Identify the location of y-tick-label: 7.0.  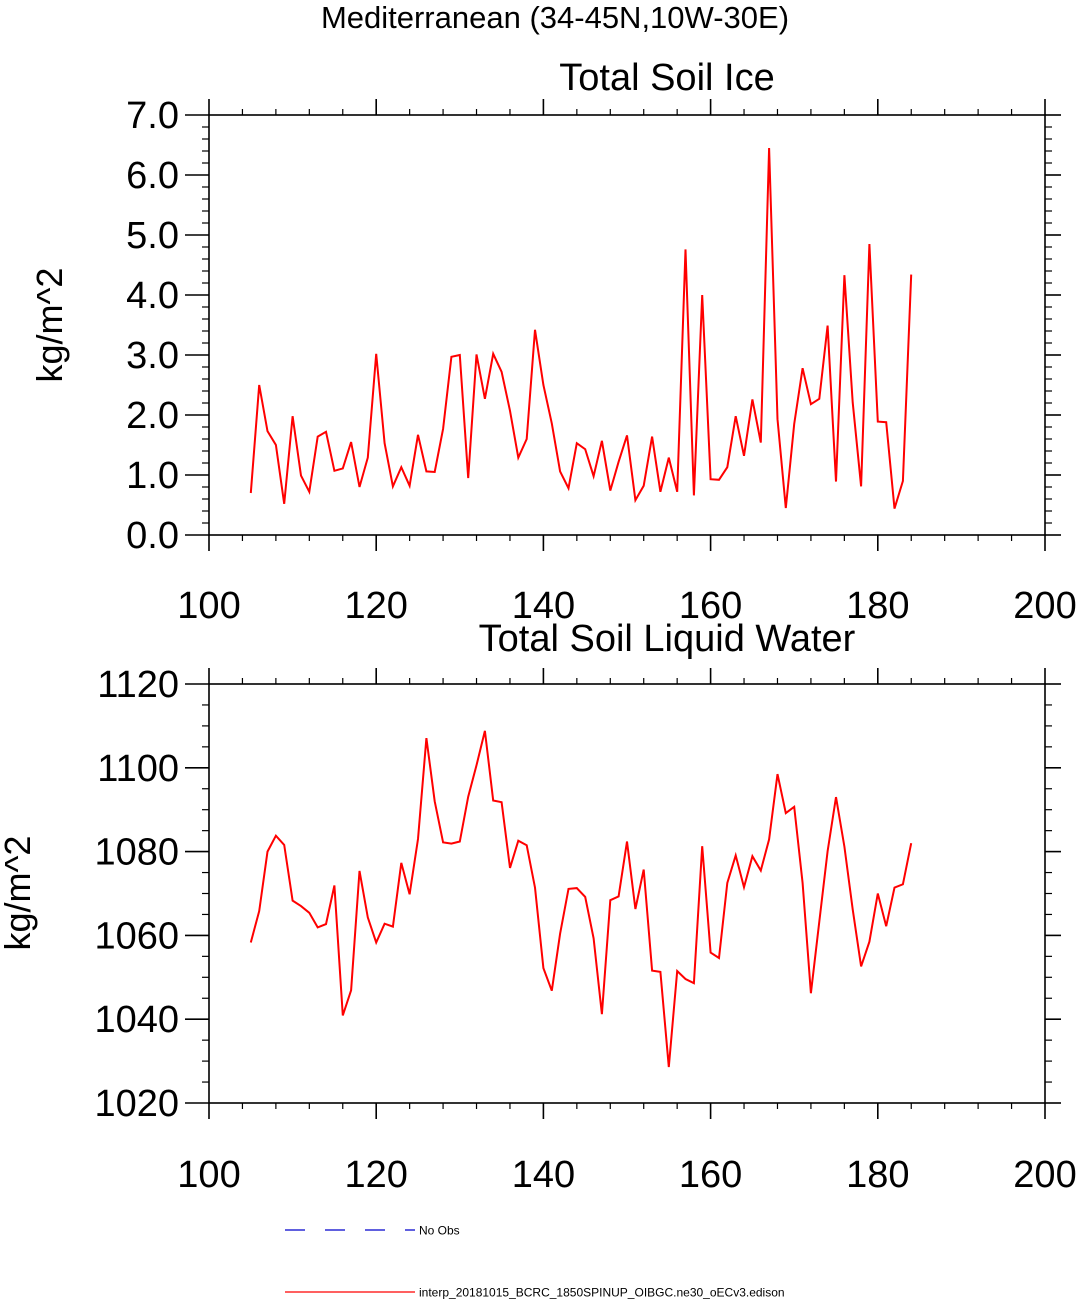
(152, 116).